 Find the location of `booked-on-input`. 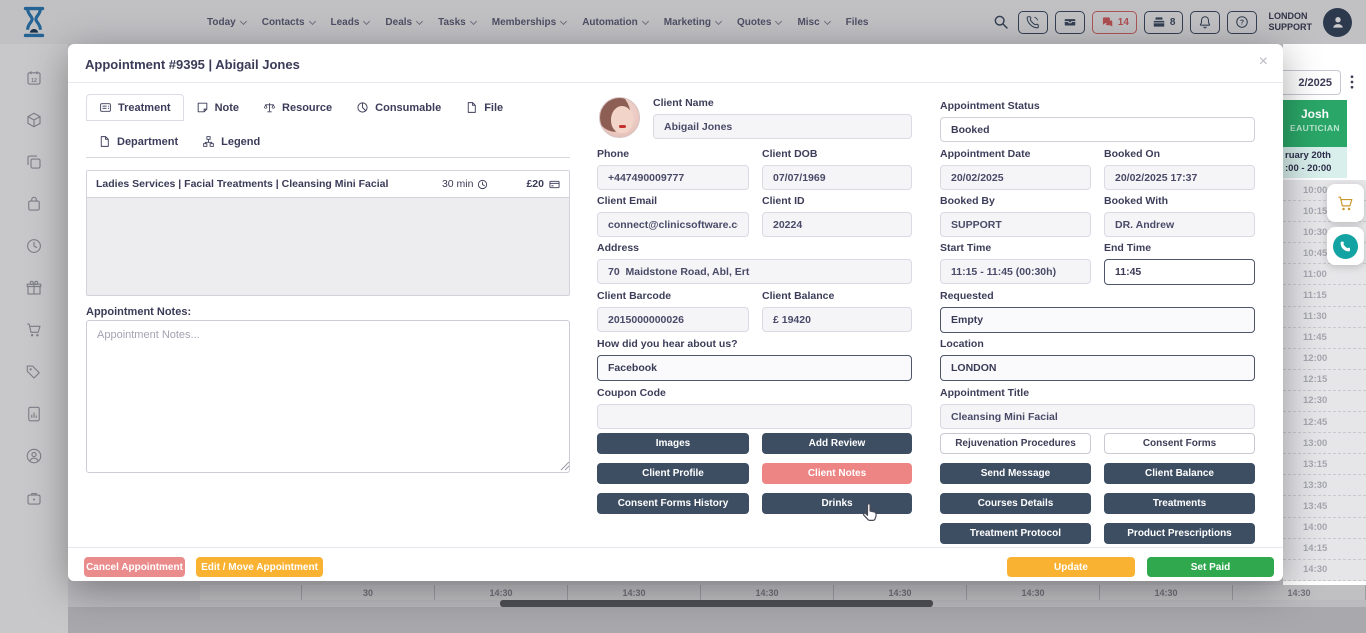

booked-on-input is located at coordinates (1179, 177).